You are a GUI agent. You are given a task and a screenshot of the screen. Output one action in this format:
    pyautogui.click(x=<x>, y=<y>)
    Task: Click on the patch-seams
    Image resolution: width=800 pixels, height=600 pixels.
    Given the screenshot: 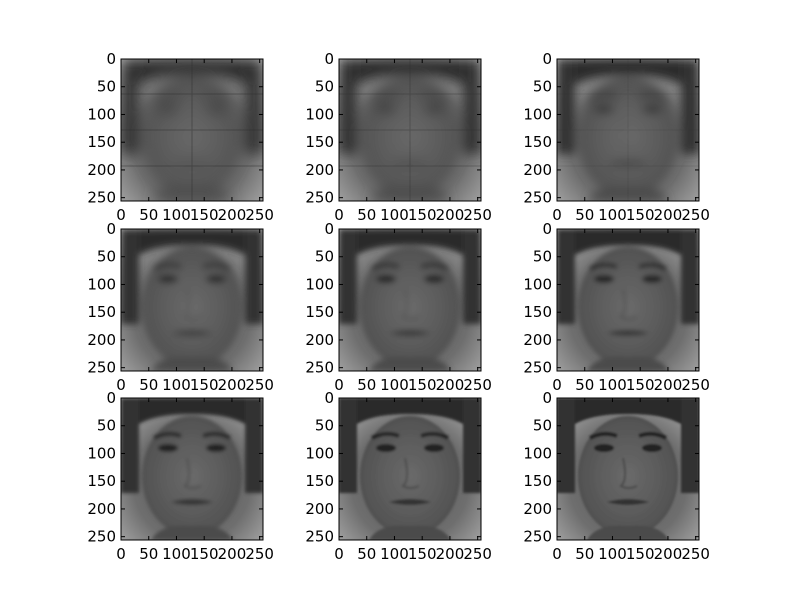 What is the action you would take?
    pyautogui.click(x=410, y=130)
    